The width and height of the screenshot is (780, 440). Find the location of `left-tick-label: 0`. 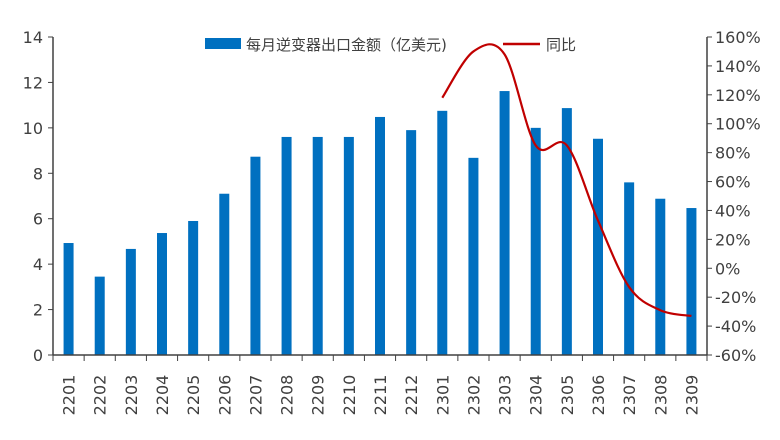

left-tick-label: 0 is located at coordinates (38, 355).